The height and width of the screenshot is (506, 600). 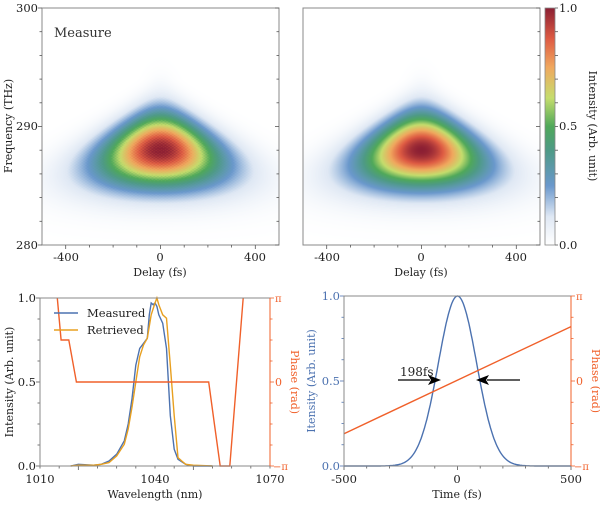 What do you see at coordinates (592, 126) in the screenshot?
I see `colorbar-label: Intensity (Arb. unit)` at bounding box center [592, 126].